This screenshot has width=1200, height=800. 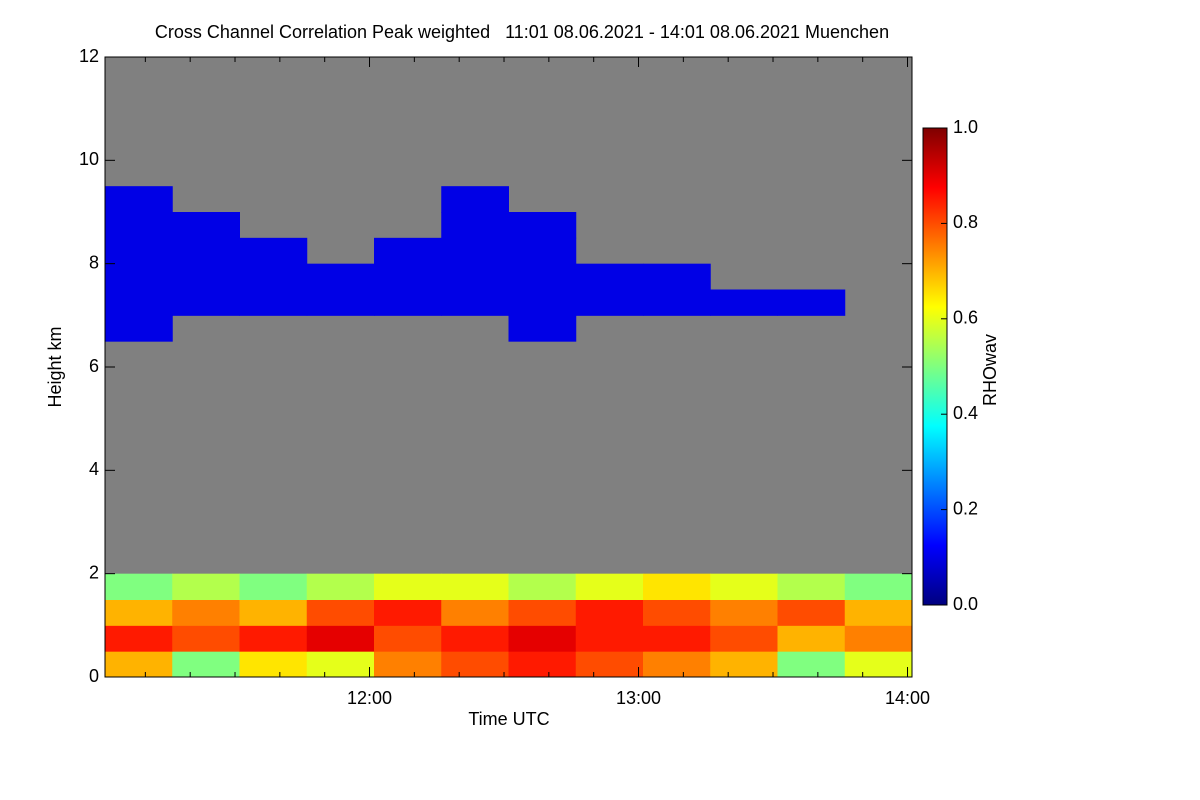 What do you see at coordinates (638, 698) in the screenshot?
I see `x-tick-label: 13:00` at bounding box center [638, 698].